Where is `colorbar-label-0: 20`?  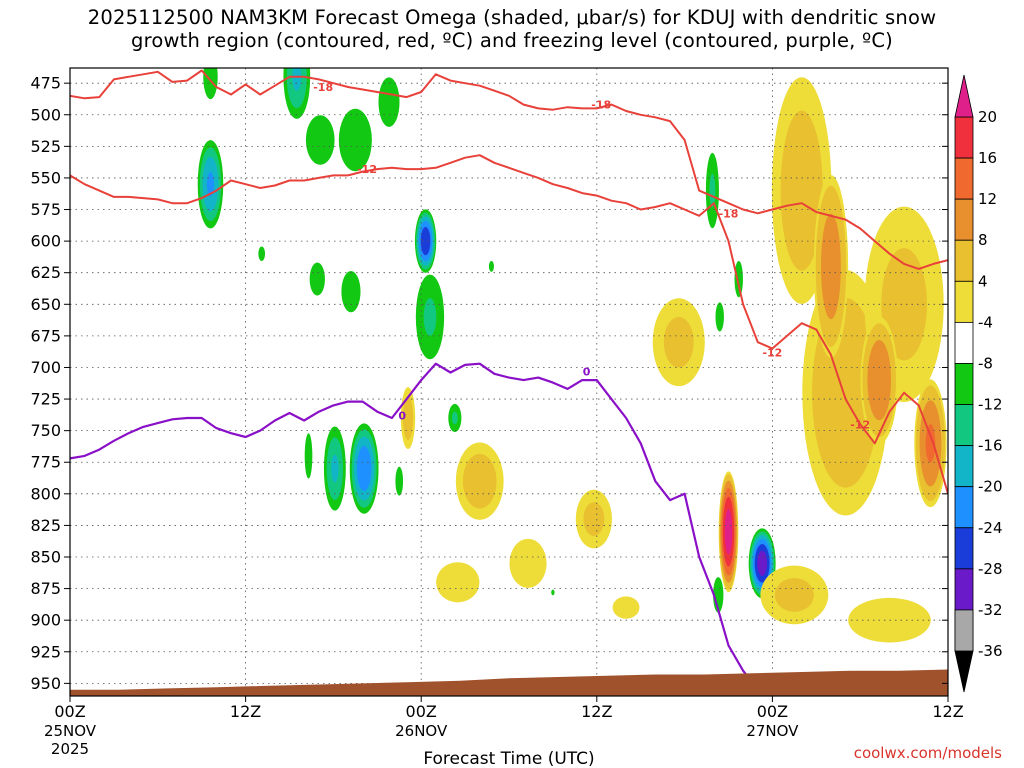
colorbar-label-0: 20 is located at coordinates (987, 117).